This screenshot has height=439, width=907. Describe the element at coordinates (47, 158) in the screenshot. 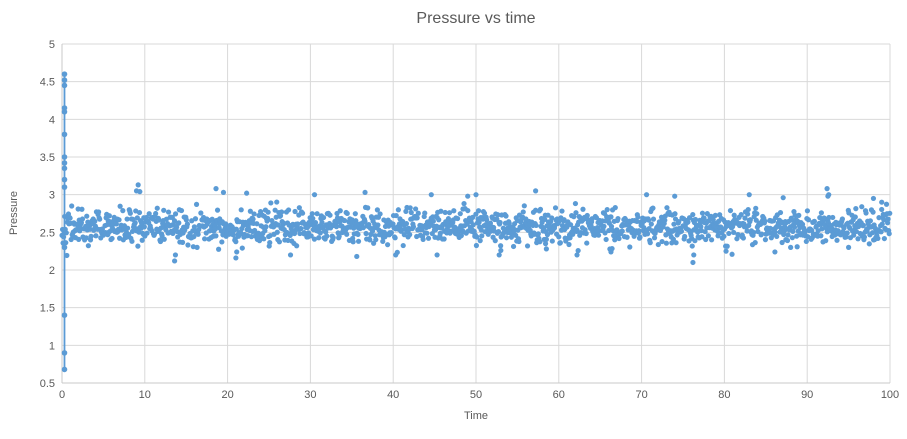

I see `y-tick-label: 3.5` at that location.